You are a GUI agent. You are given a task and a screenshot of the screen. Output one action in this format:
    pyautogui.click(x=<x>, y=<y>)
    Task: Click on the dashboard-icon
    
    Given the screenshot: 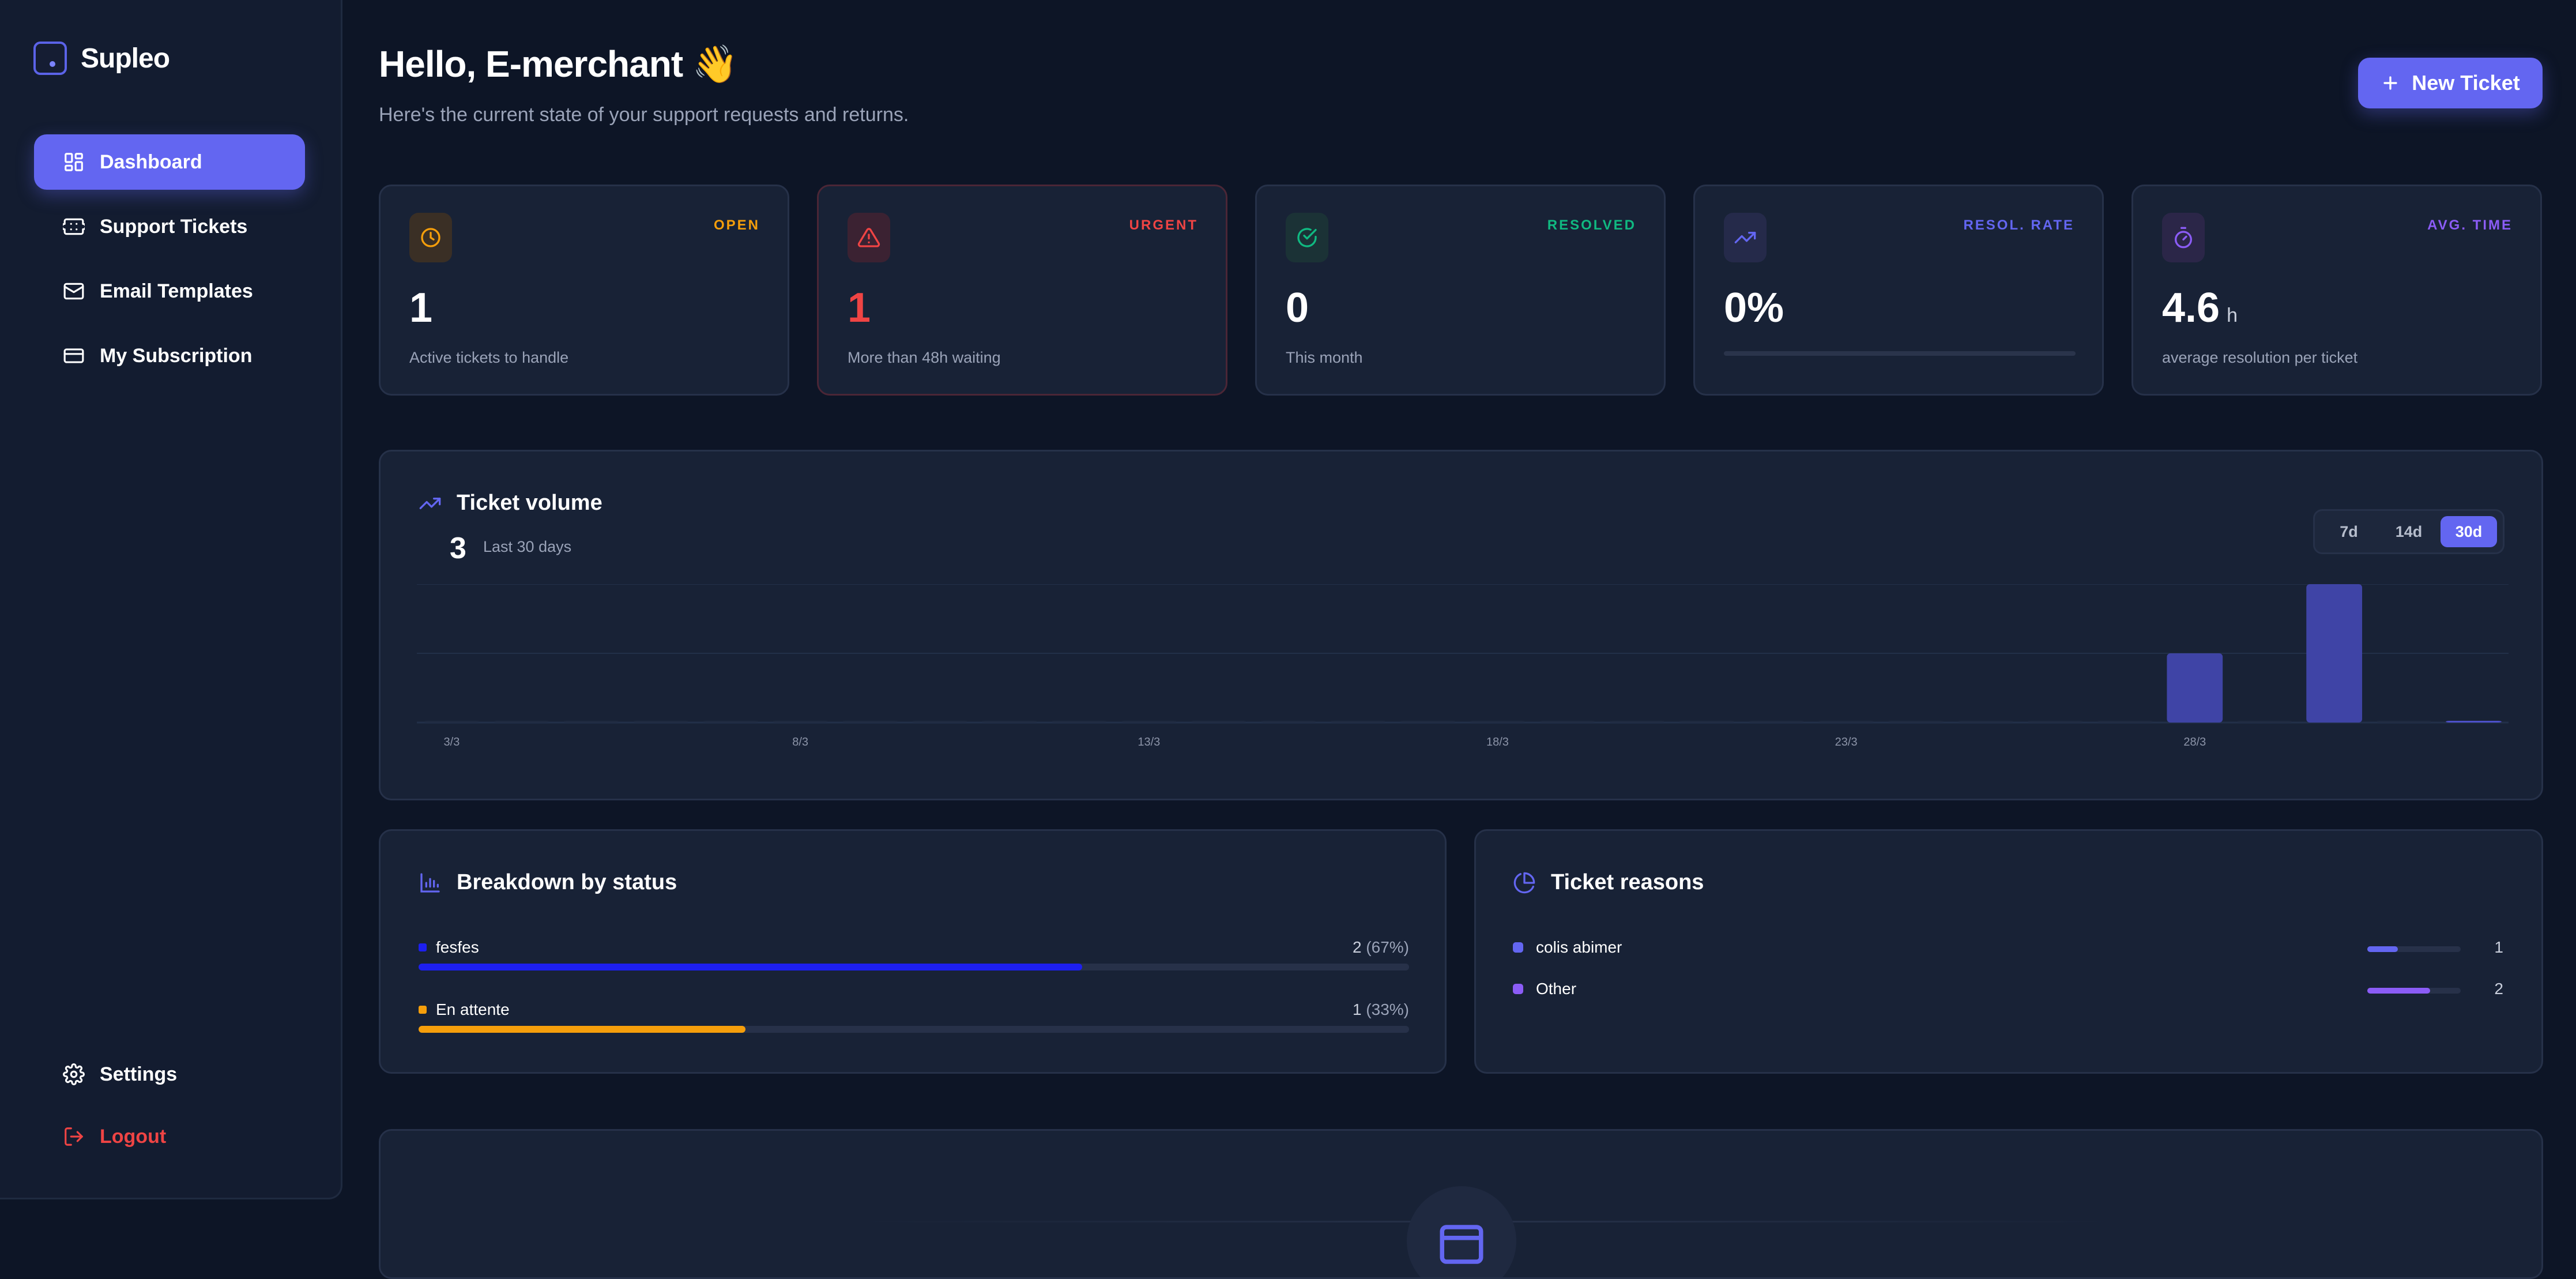 What is the action you would take?
    pyautogui.click(x=74, y=162)
    